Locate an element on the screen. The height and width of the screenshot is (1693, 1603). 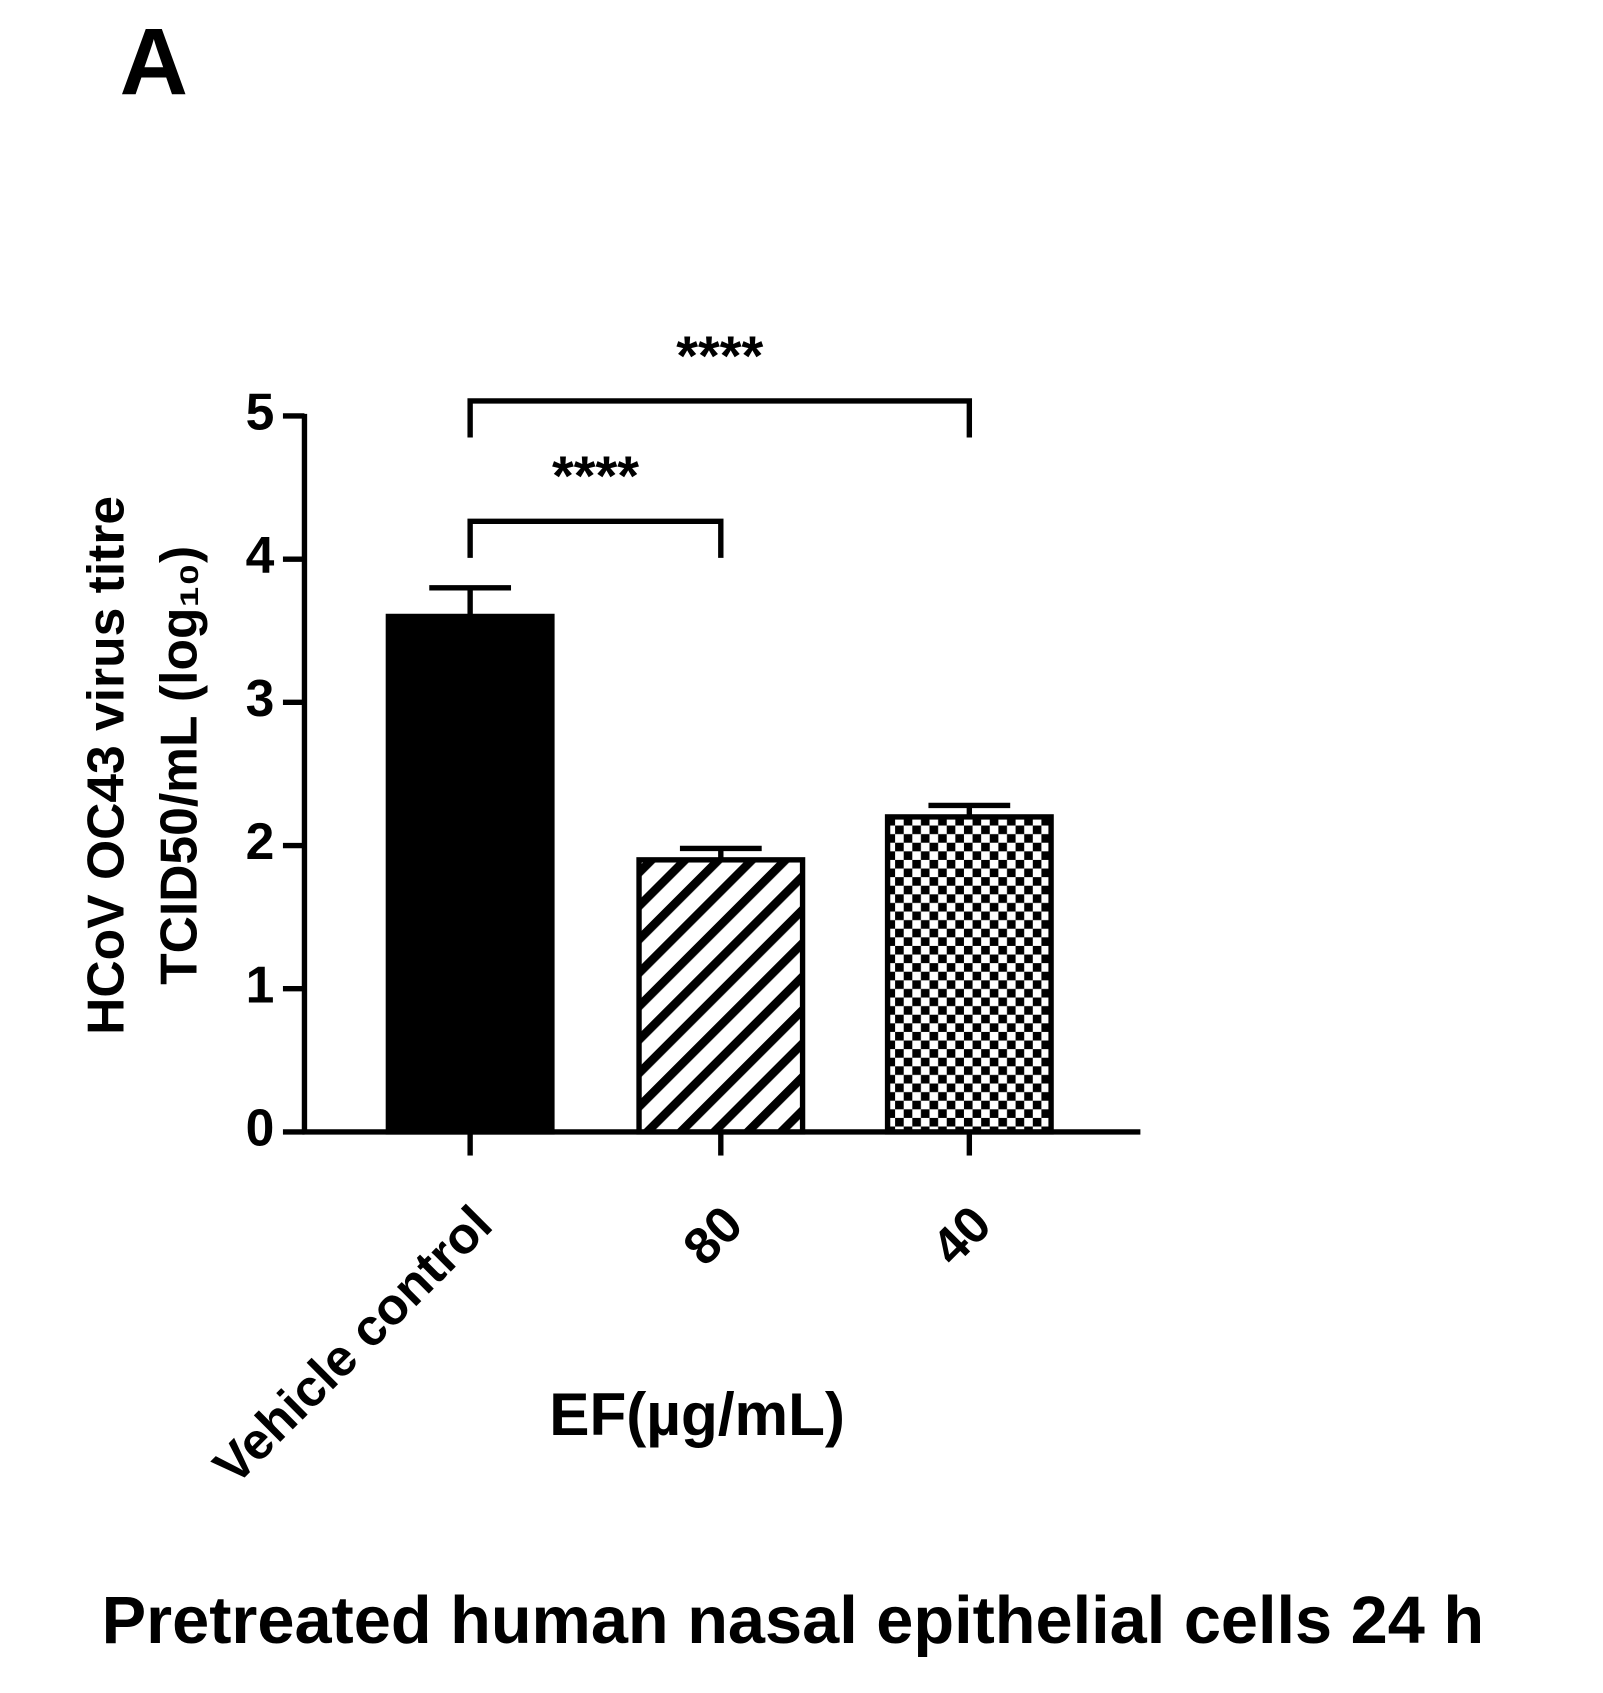
y-tick-label: 4 is located at coordinates (260, 555).